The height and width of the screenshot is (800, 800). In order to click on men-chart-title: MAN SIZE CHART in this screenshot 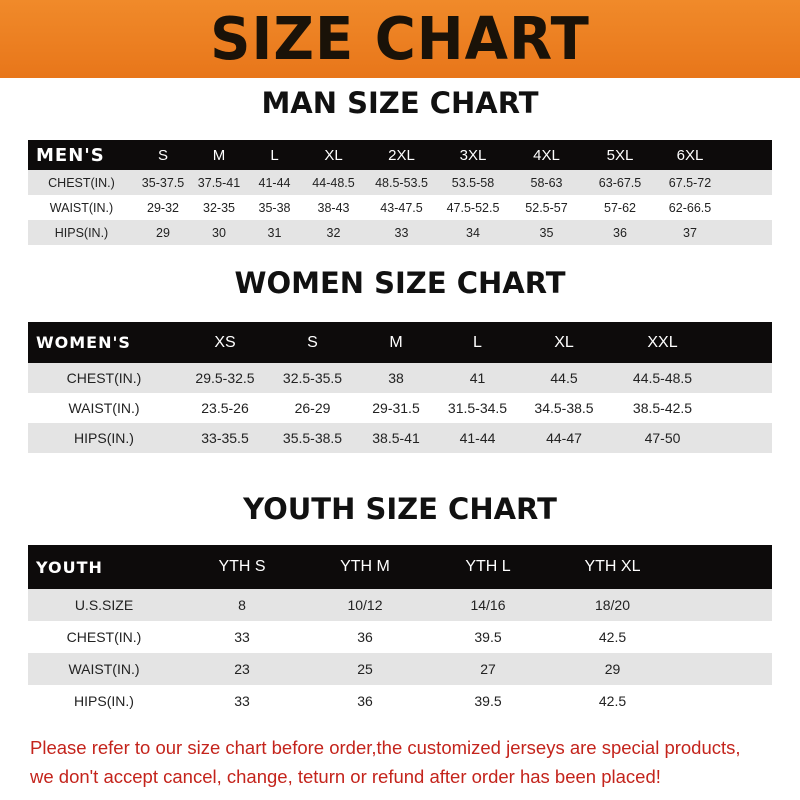, I will do `click(400, 103)`.